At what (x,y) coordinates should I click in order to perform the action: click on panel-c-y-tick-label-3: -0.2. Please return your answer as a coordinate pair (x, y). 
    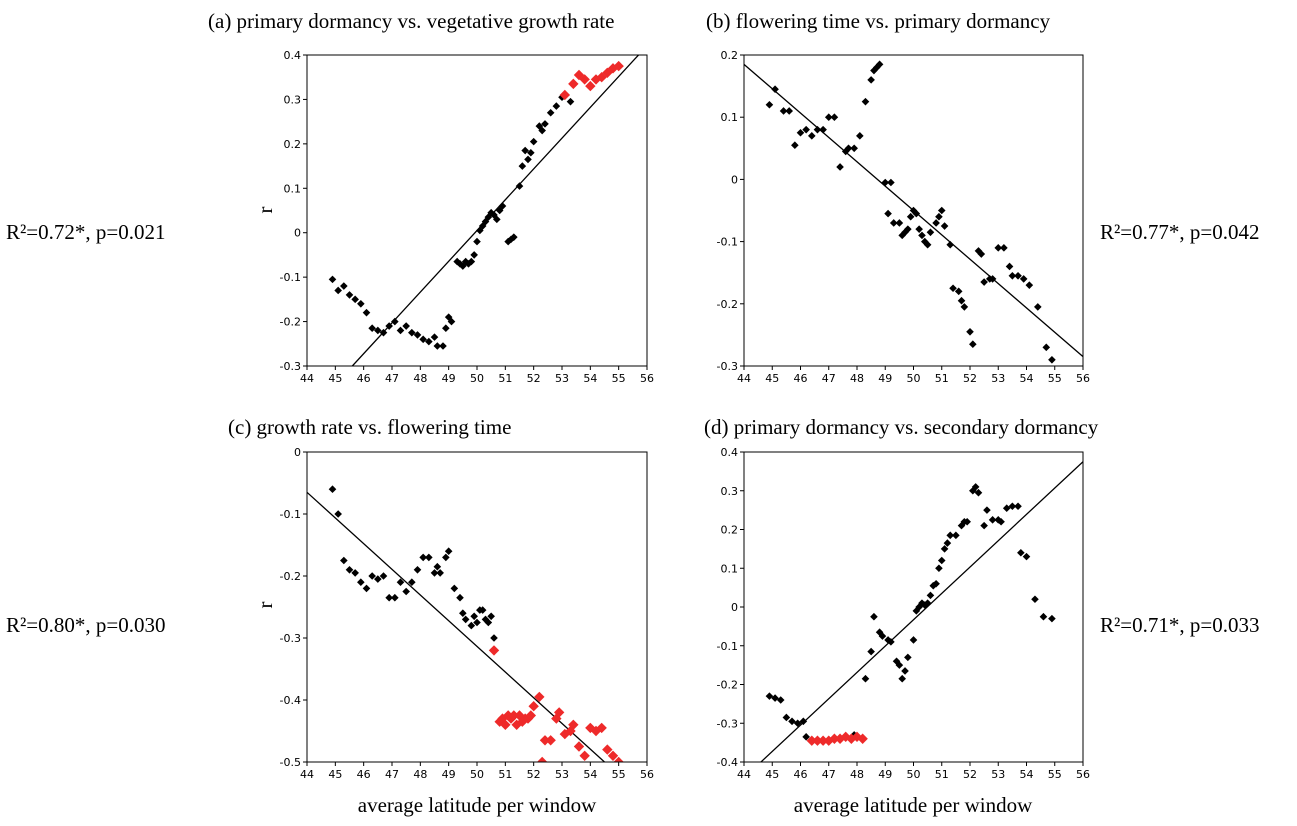
    Looking at the image, I should click on (290, 576).